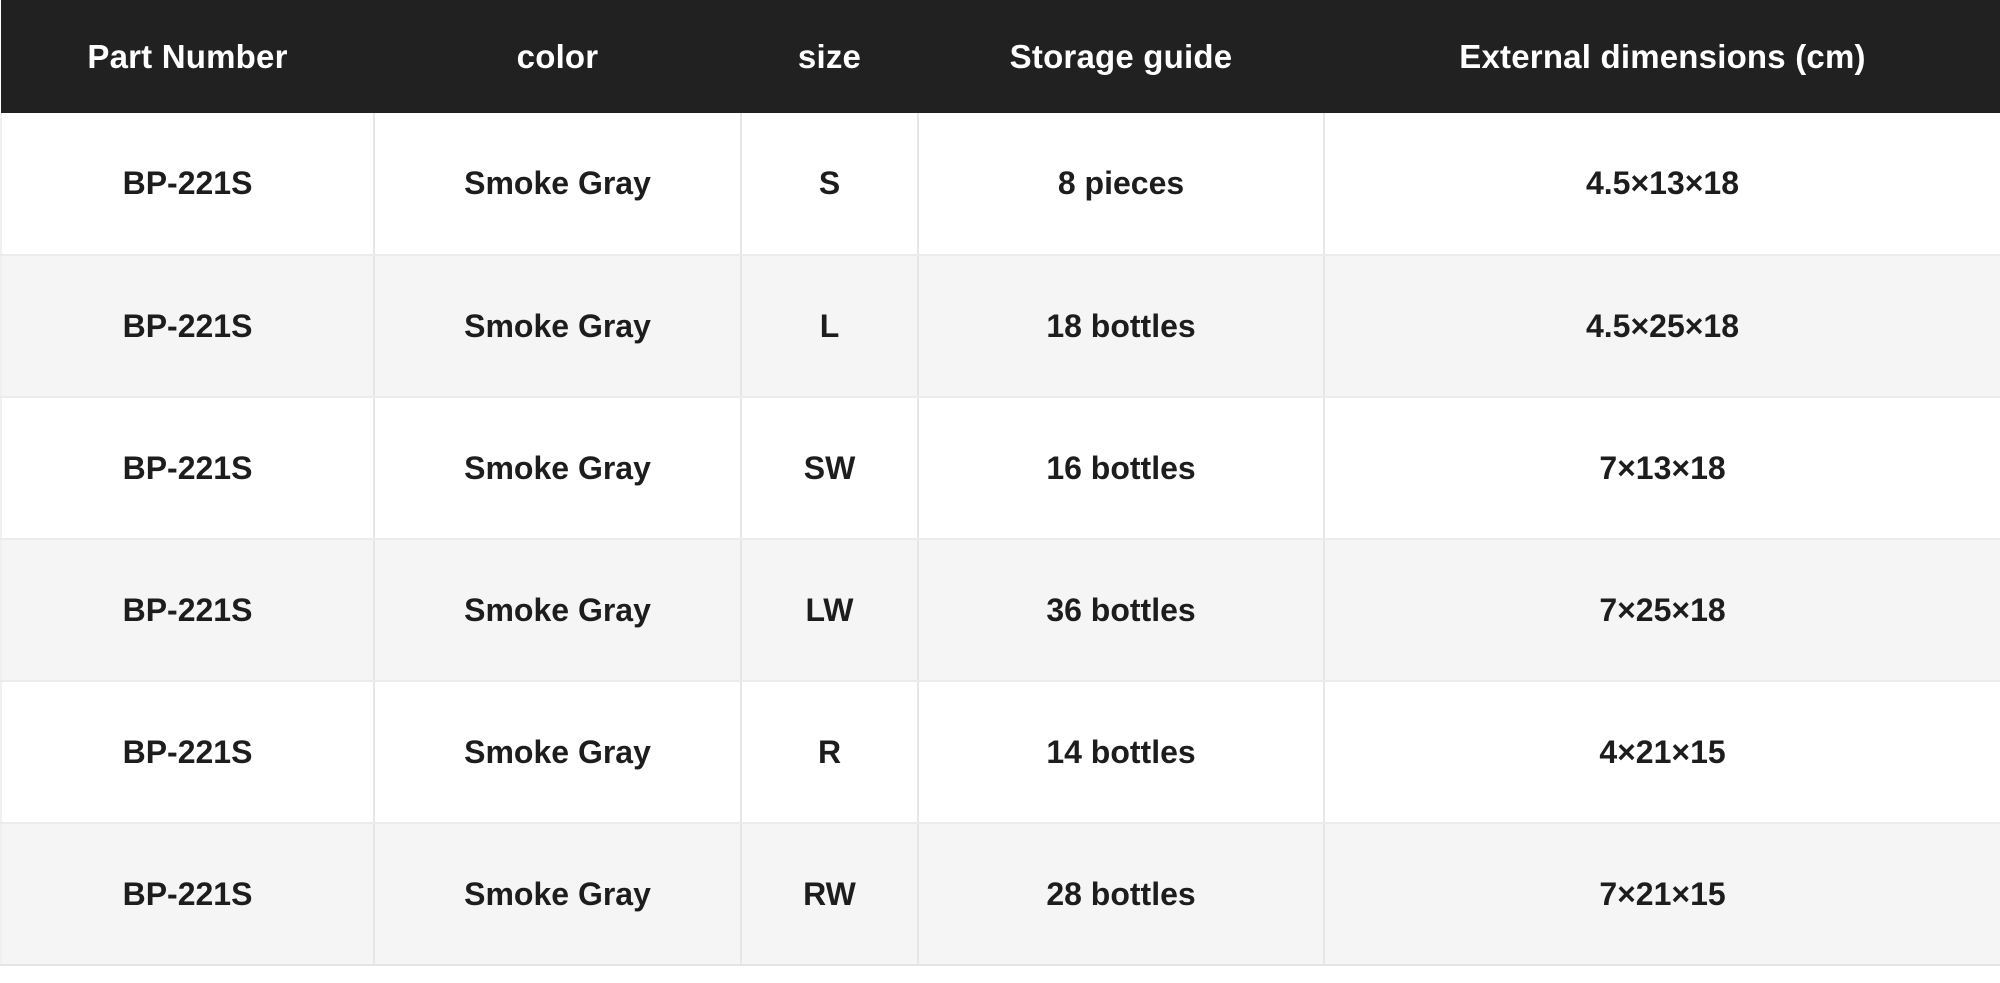 Image resolution: width=2000 pixels, height=983 pixels. I want to click on table-row: BP-221S Smoke Gray LW 36 bottles 7×25×18, so click(1000, 610).